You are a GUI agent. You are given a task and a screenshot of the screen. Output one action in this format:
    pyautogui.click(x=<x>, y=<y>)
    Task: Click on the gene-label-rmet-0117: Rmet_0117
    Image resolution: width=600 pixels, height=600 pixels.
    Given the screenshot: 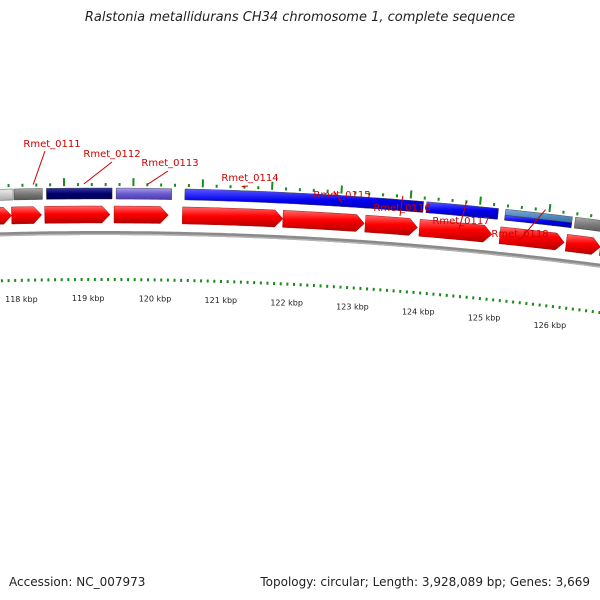 What is the action you would take?
    pyautogui.click(x=460, y=221)
    